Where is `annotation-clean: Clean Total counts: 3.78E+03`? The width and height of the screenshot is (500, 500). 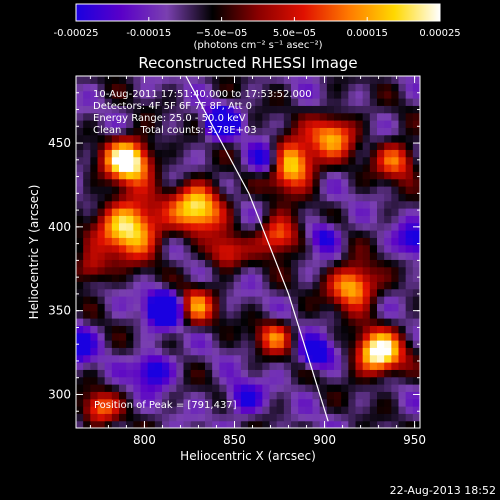 annotation-clean: Clean Total counts: 3.78E+03 is located at coordinates (175, 130).